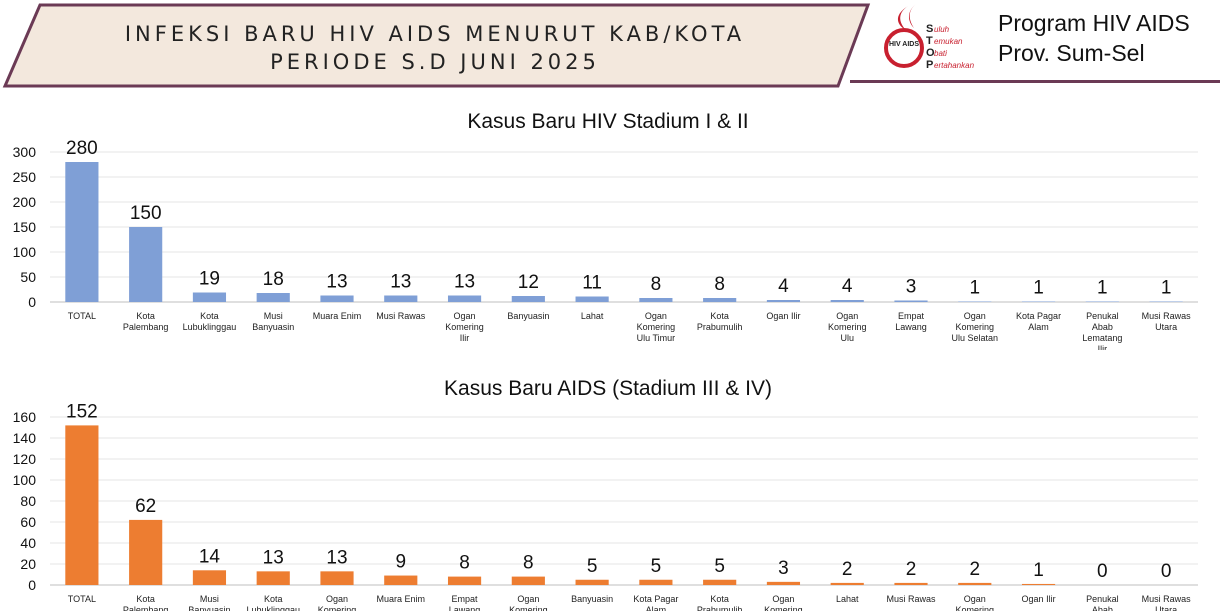 This screenshot has height=616, width=1220. Describe the element at coordinates (911, 287) in the screenshot. I see `hiv-data-label: 3` at that location.